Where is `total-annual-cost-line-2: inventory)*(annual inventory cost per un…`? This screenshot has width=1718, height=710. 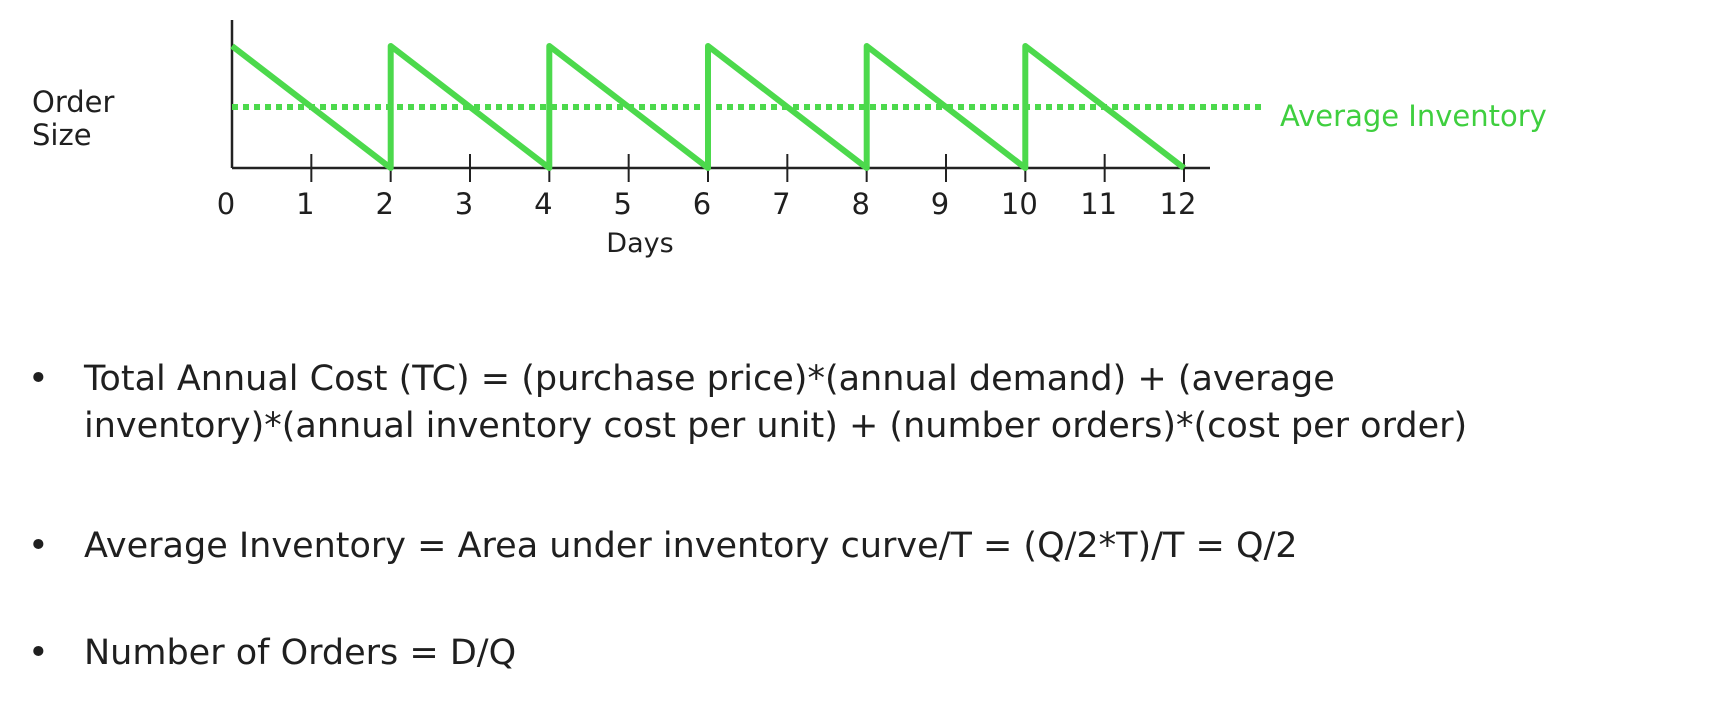
total-annual-cost-line-2: inventory)*(annual inventory cost per un… is located at coordinates (776, 426).